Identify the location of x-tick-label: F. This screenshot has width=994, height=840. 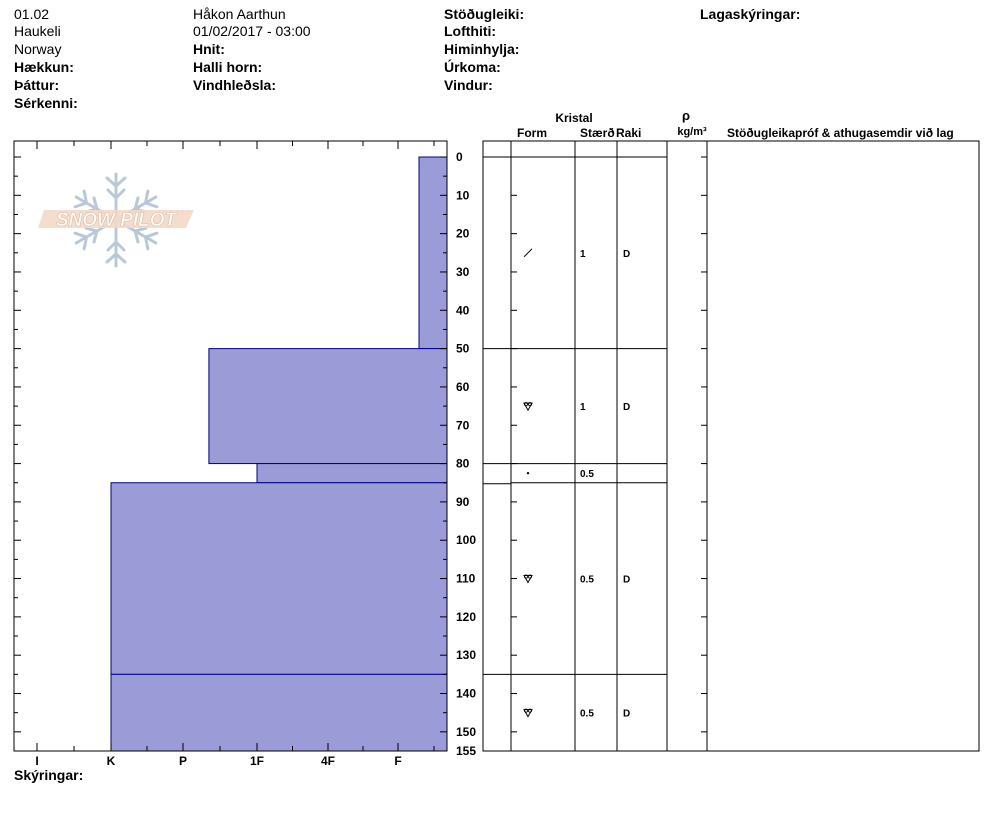
(397, 761).